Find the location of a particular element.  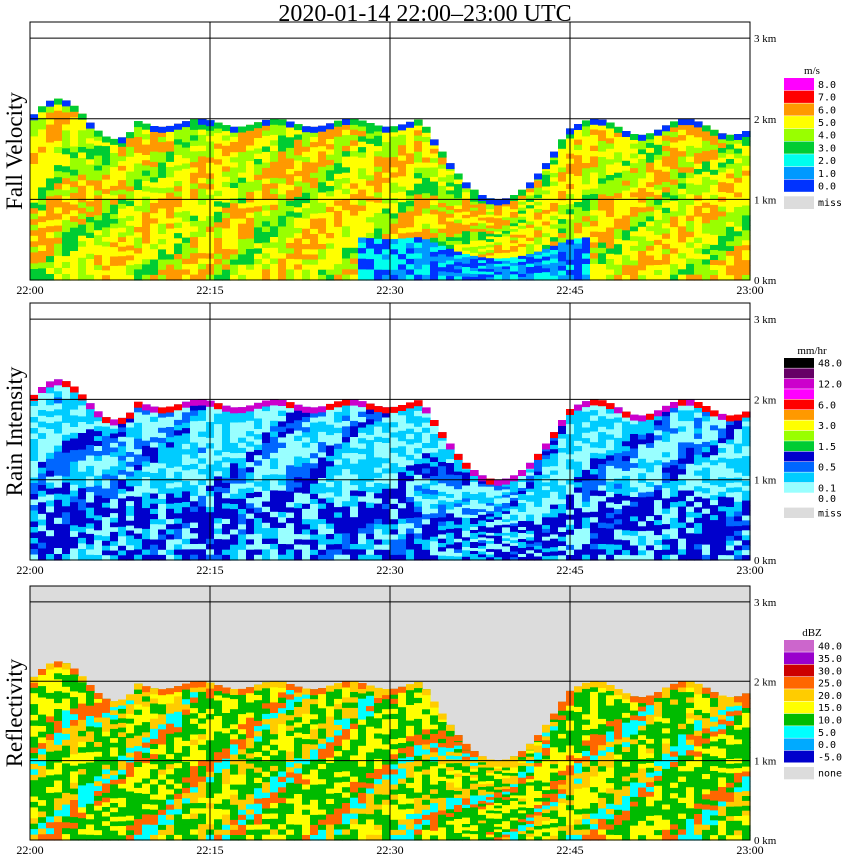

legend-unit: mm/hr is located at coordinates (812, 351).